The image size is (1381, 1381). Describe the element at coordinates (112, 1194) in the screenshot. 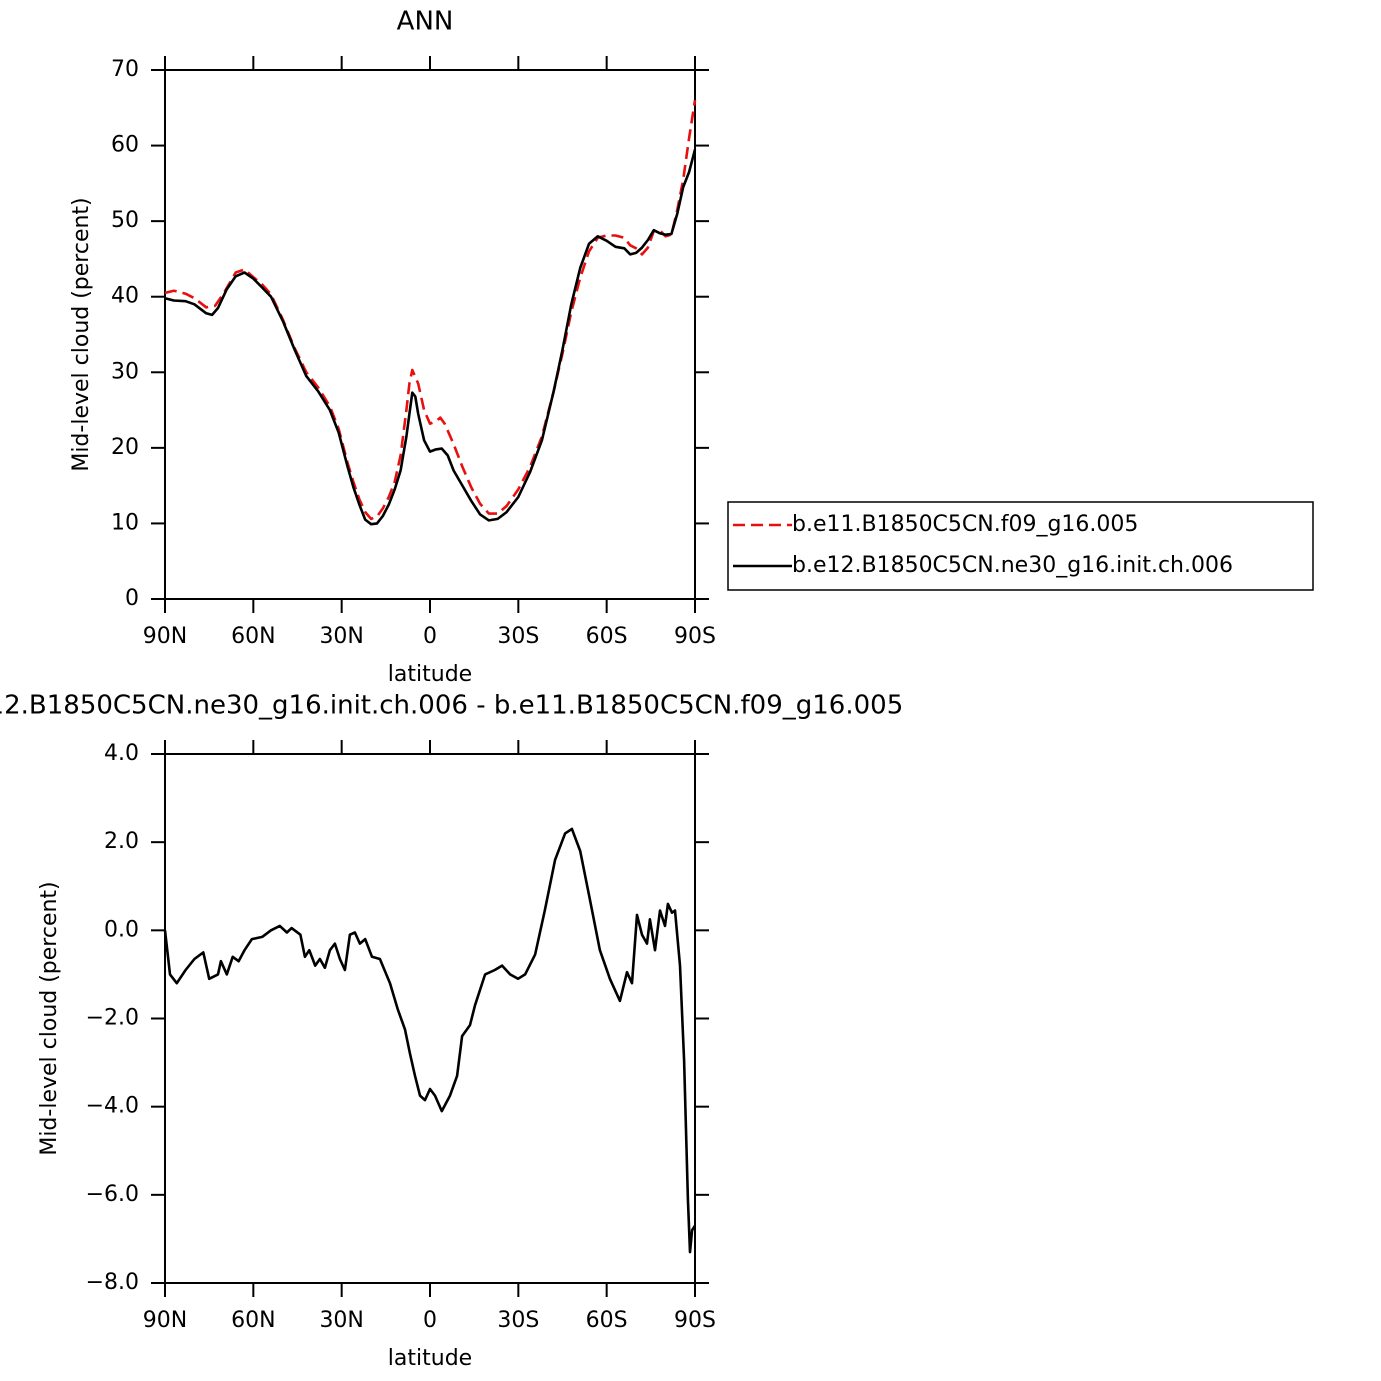

I see `y-tick-label: −6.0` at that location.